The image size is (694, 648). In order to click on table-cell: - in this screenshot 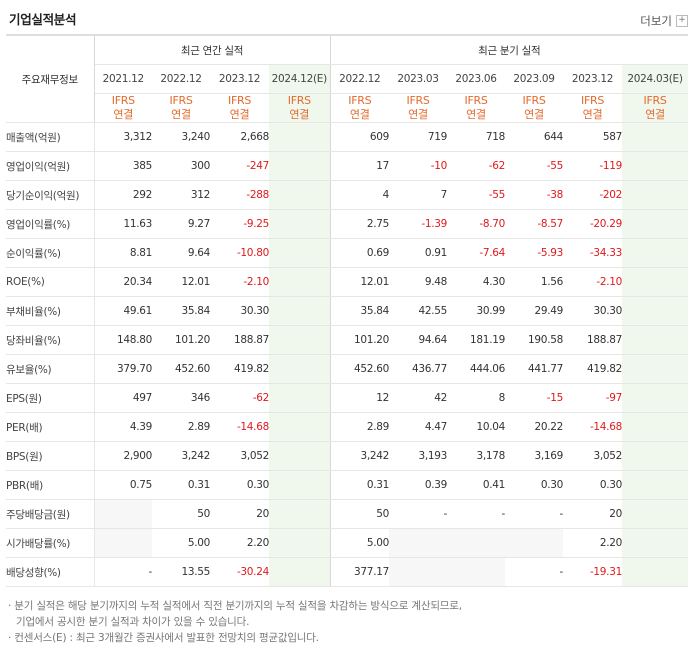, I will do `click(534, 514)`.